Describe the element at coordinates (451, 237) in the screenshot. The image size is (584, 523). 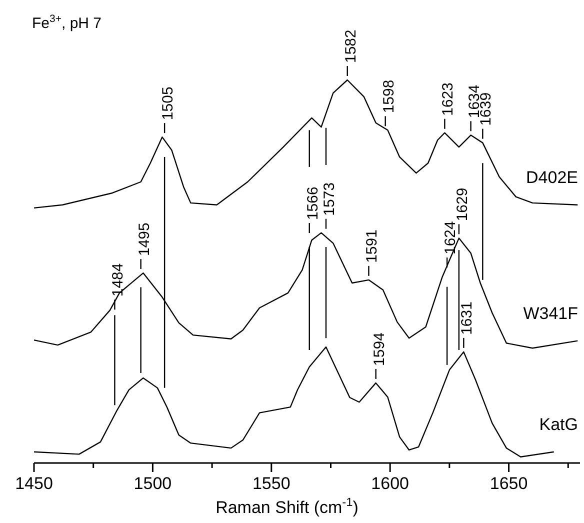
I see `annotation: 1624` at that location.